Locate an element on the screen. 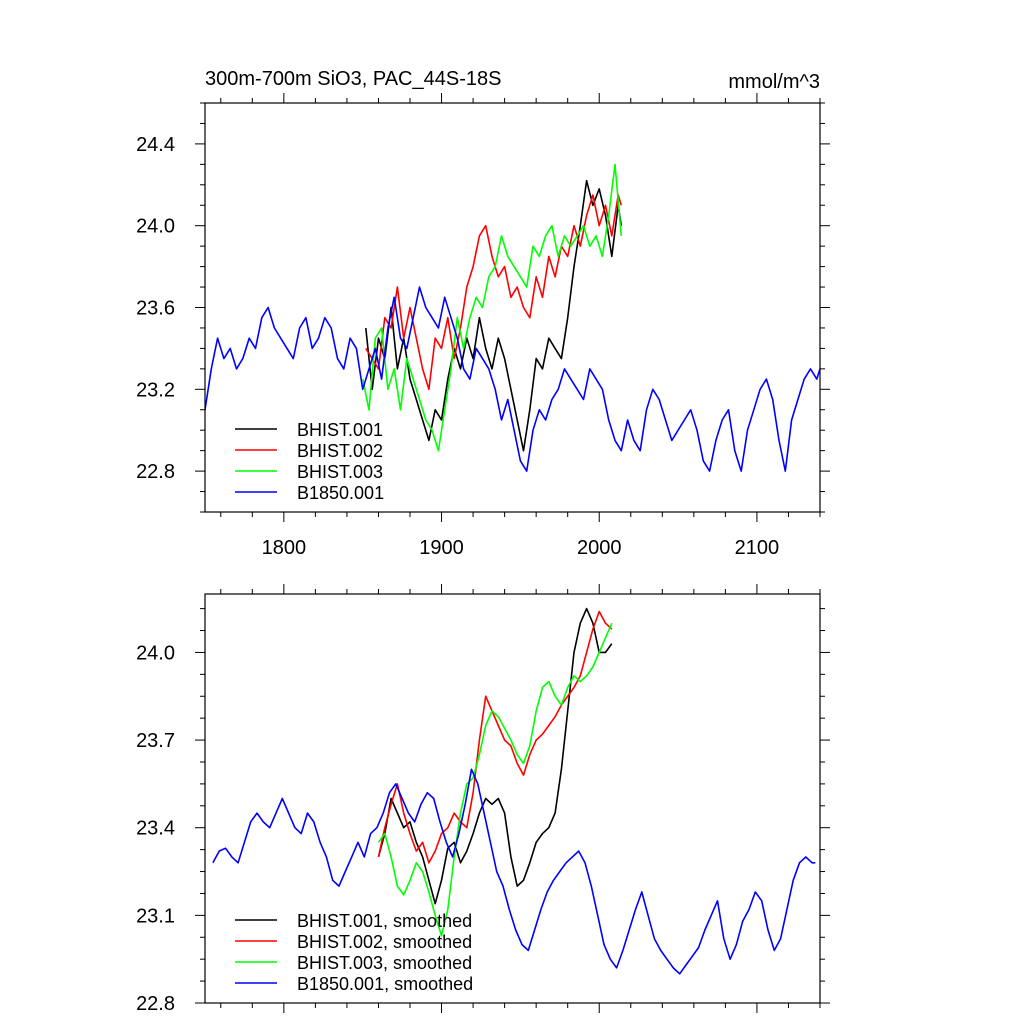 The width and height of the screenshot is (1024, 1024). legend-label: BHIST.003 is located at coordinates (340, 472).